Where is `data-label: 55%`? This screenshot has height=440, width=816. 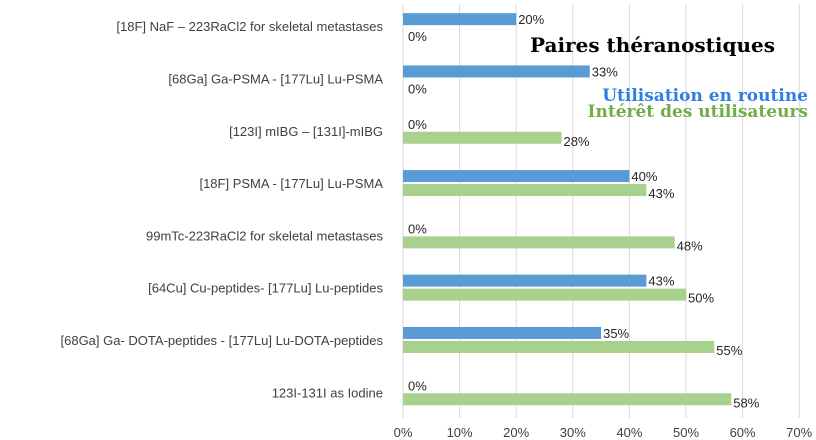
data-label: 55% is located at coordinates (729, 350).